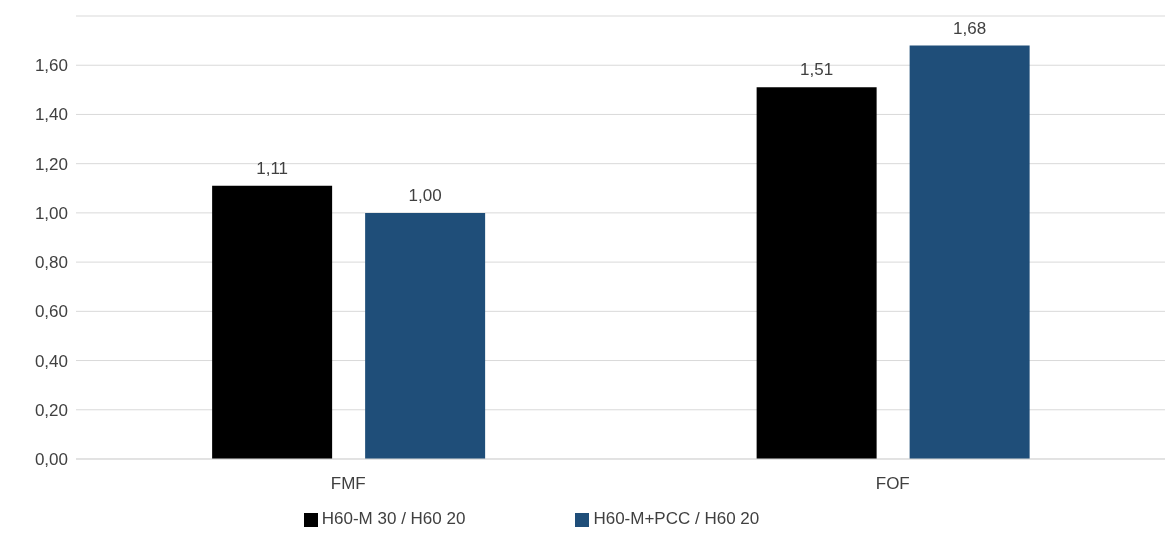 This screenshot has width=1173, height=547. I want to click on y-tick-label: 0,60, so click(51, 312).